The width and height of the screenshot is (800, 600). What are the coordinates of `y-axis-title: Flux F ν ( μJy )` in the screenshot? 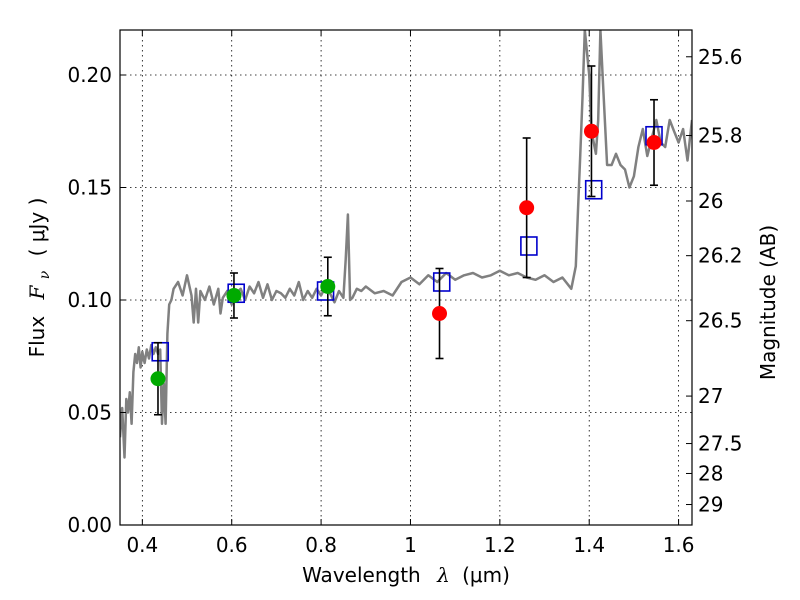 It's located at (39, 278).